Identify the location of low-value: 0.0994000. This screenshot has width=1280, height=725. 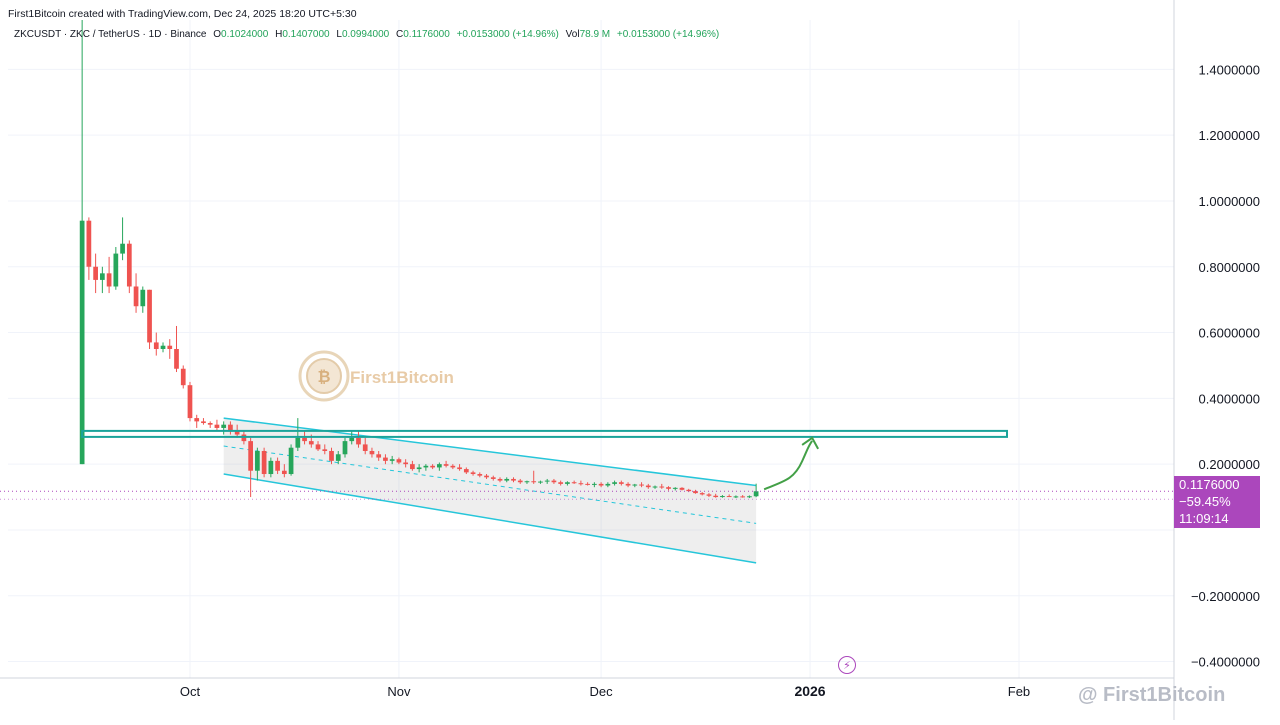
(365, 34).